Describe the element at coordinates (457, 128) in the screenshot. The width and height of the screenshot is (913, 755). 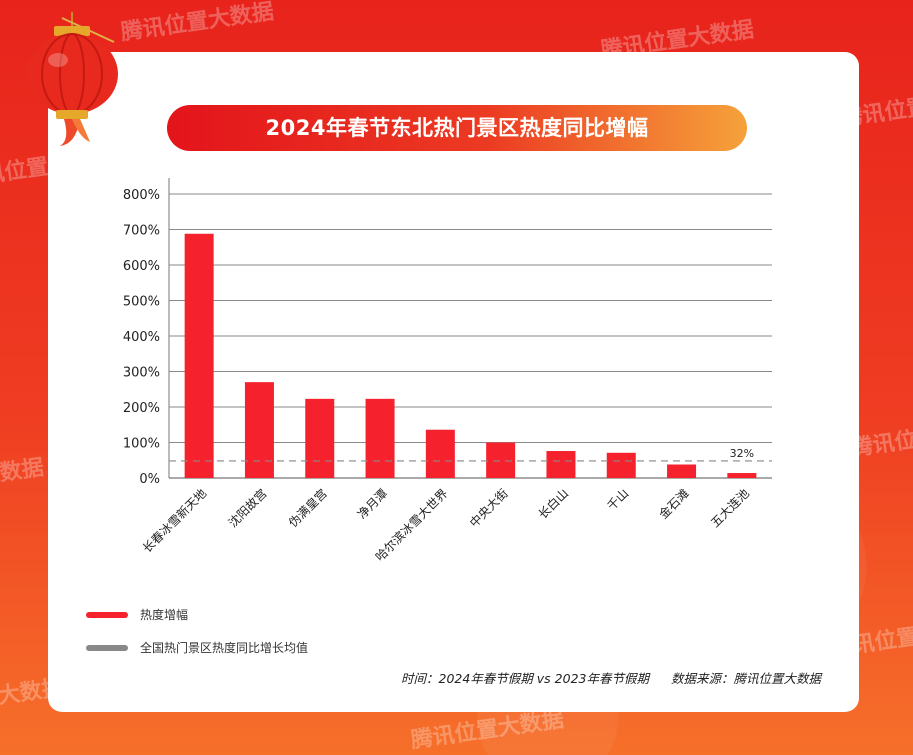
I see `chart-title: 2024年春节东北热门景区热度同比增幅` at that location.